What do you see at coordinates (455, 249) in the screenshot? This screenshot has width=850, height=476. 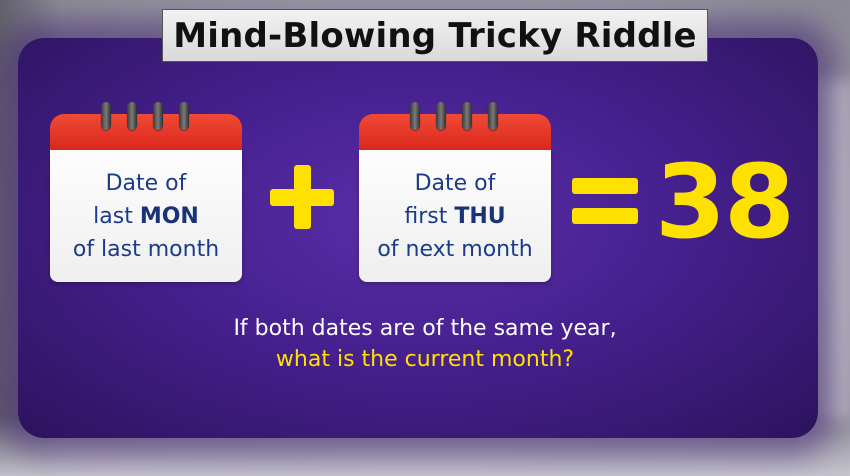 I see `calendar-right-line3: of next month` at bounding box center [455, 249].